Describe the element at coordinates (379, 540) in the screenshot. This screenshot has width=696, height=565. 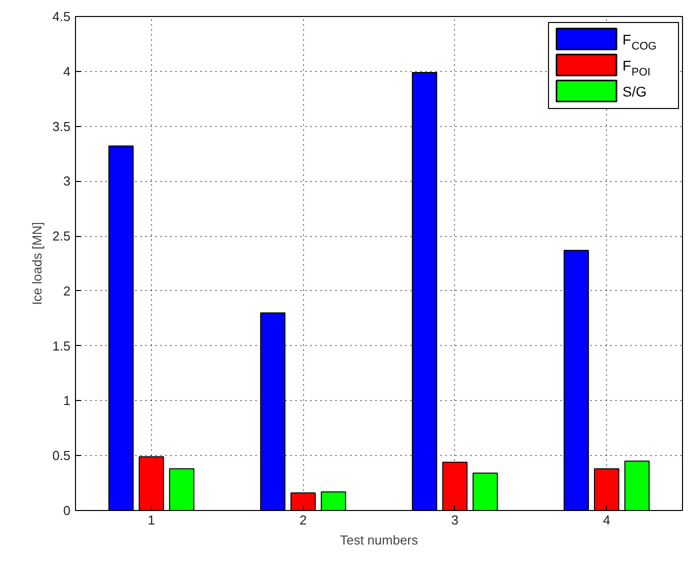
I see `x-axis-title: Test numbers` at that location.